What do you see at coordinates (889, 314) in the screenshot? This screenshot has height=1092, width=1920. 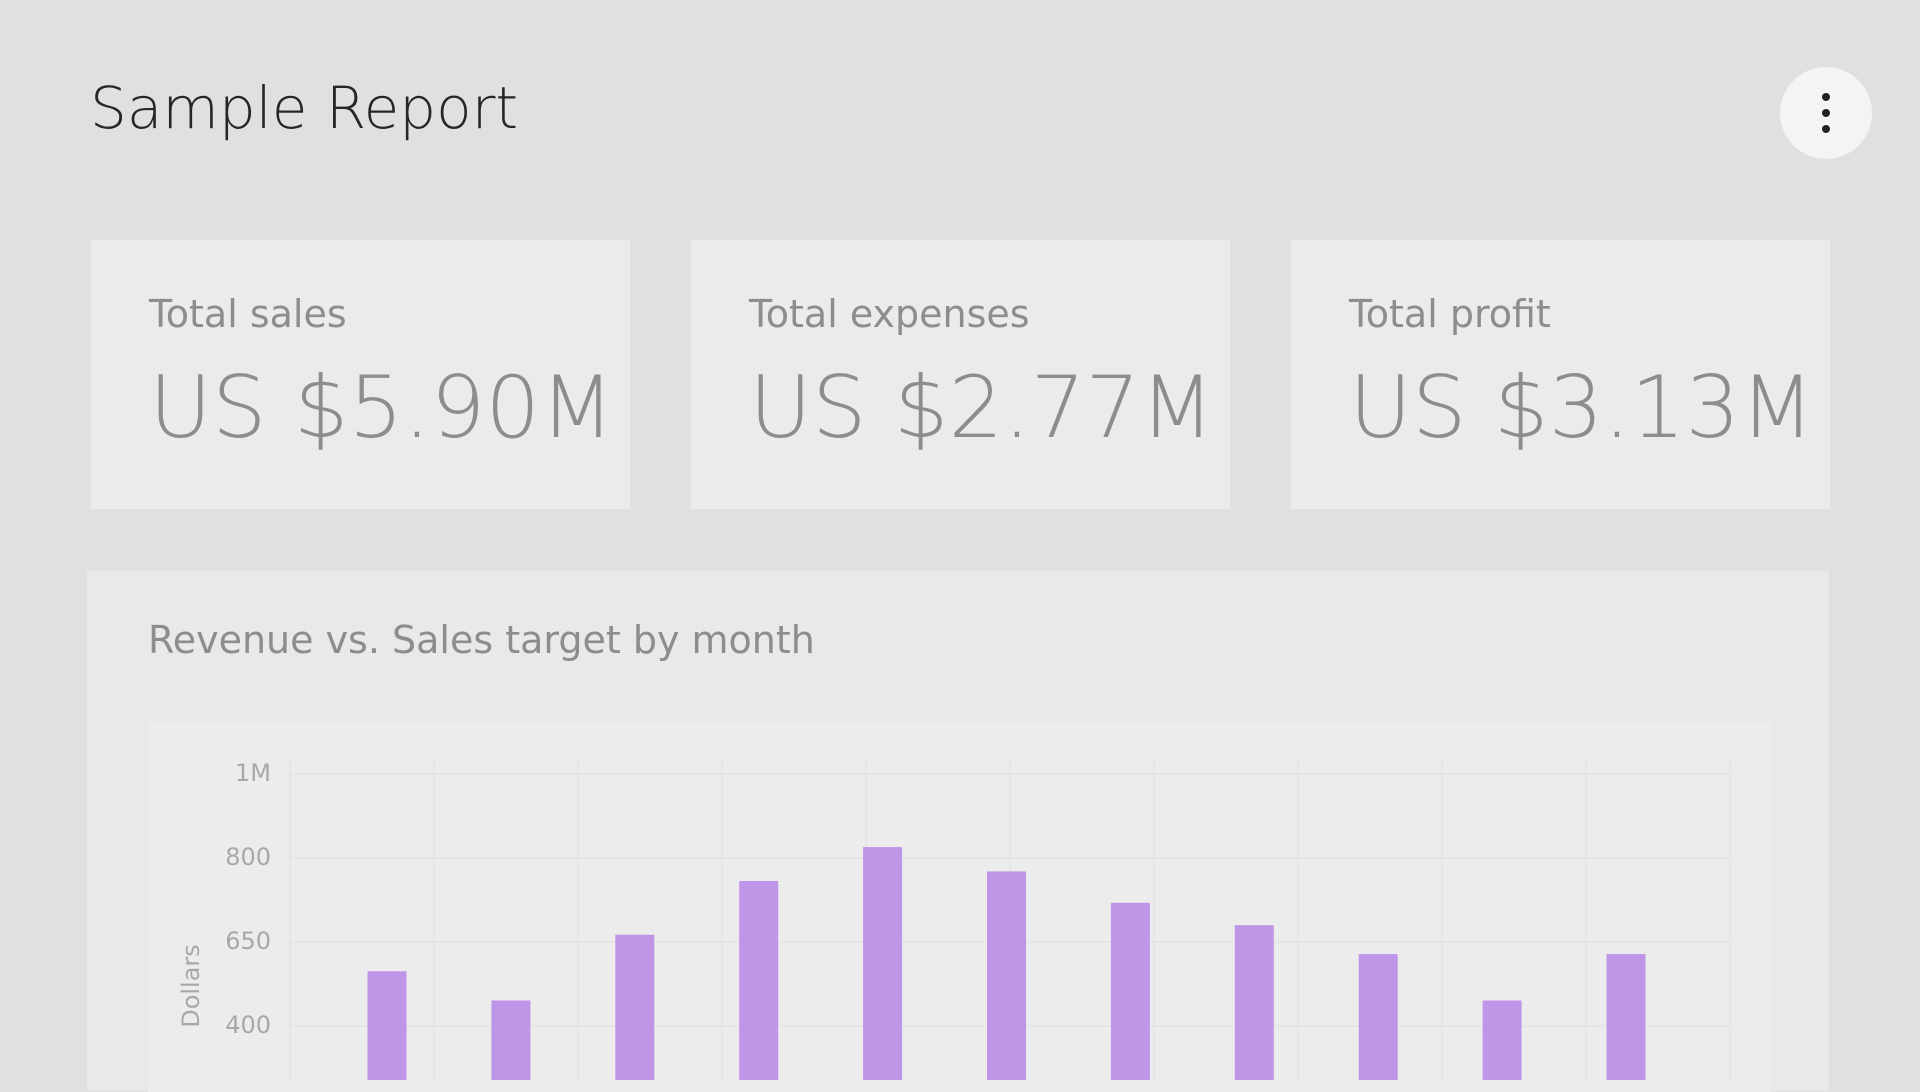 I see `kpi-label: Total expenses` at bounding box center [889, 314].